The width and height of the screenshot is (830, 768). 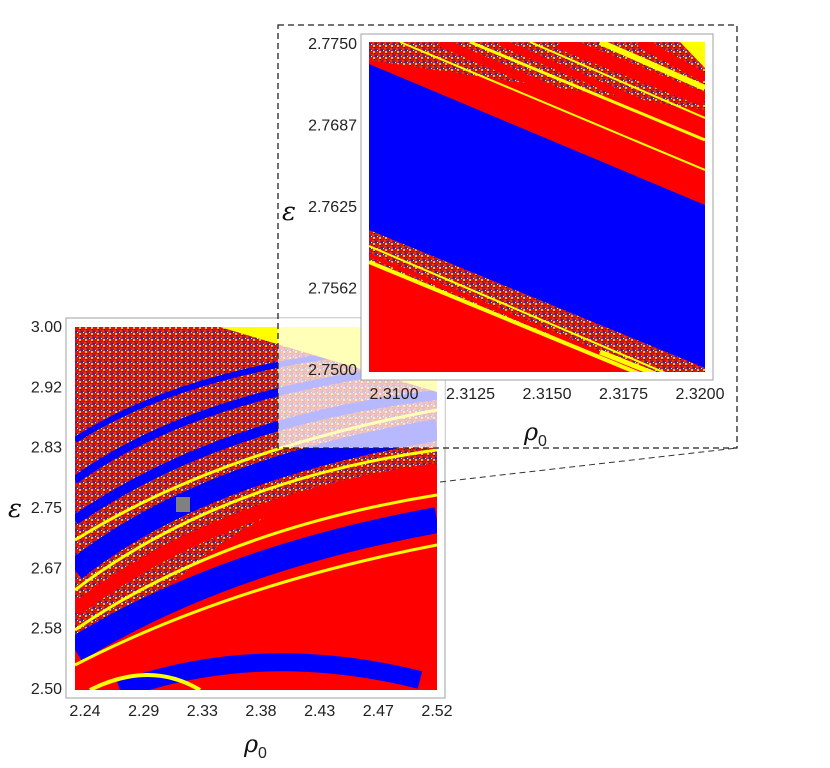 I want to click on x-tick-label: 2.52, so click(x=436, y=711).